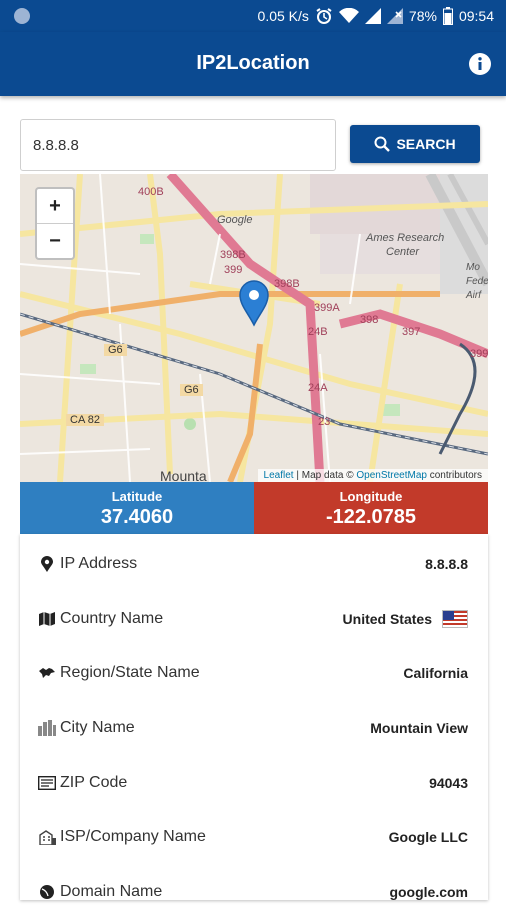 This screenshot has height=907, width=506. Describe the element at coordinates (477, 281) in the screenshot. I see `map-label-moffett-2: Fede` at that location.